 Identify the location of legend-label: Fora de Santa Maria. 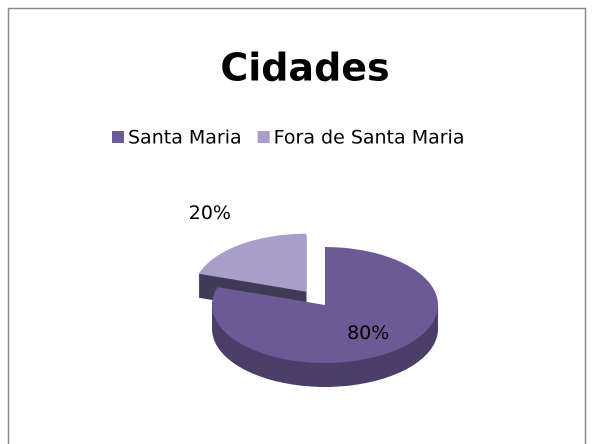
(369, 138).